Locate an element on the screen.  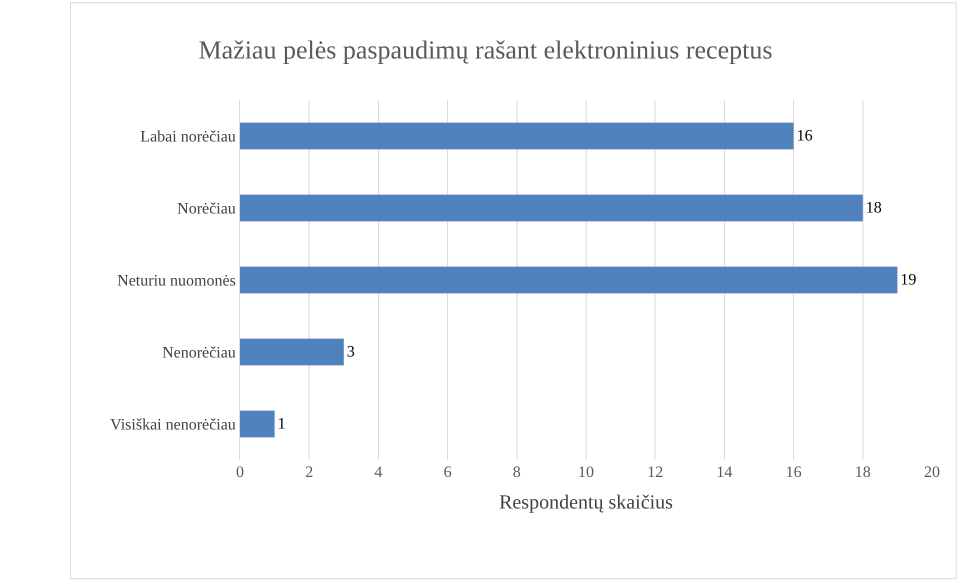
y-tick-label: Nenorėčiau is located at coordinates (199, 353).